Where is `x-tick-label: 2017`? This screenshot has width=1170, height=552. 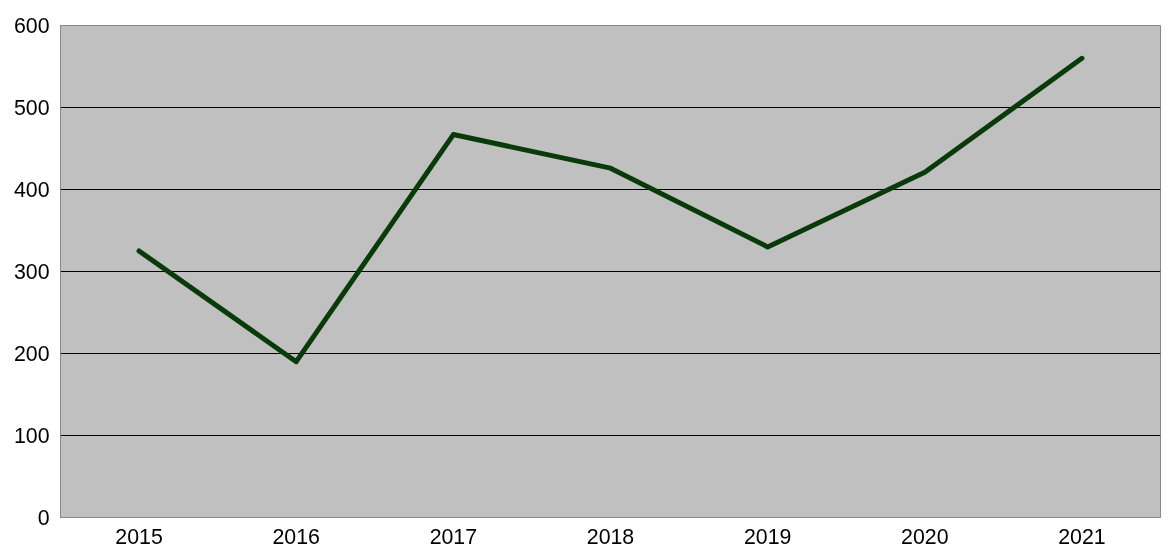
x-tick-label: 2017 is located at coordinates (453, 536).